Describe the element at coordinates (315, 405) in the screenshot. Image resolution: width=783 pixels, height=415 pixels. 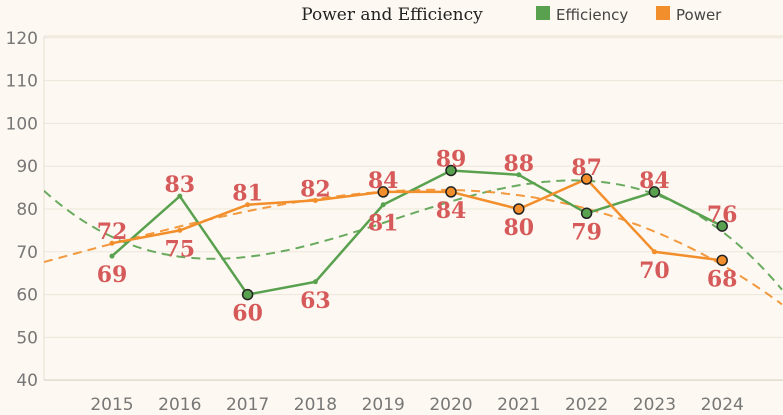
I see `x-tick-label: 2018` at that location.